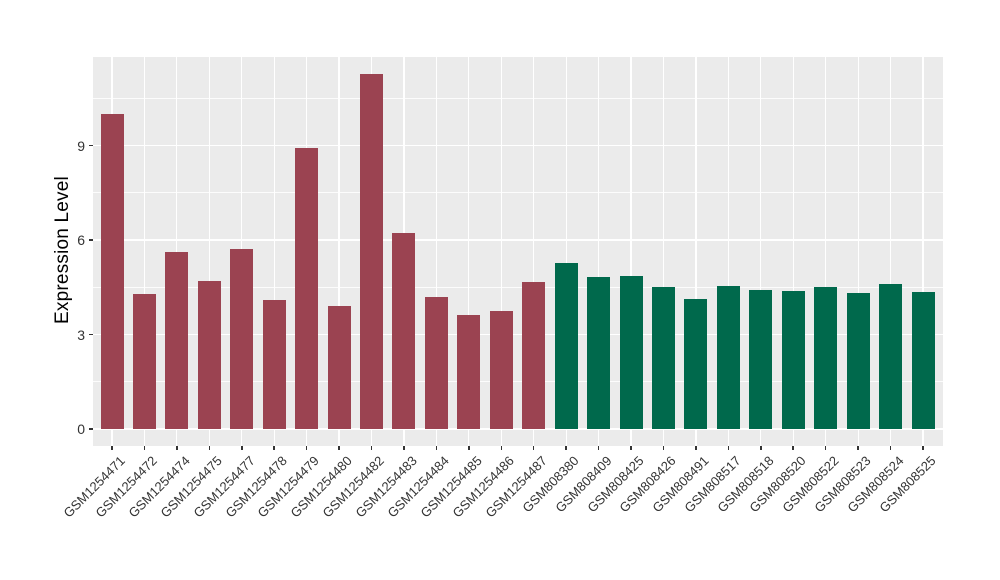 The width and height of the screenshot is (1000, 580). Describe the element at coordinates (81, 429) in the screenshot. I see `y-tick-label: 0` at that location.